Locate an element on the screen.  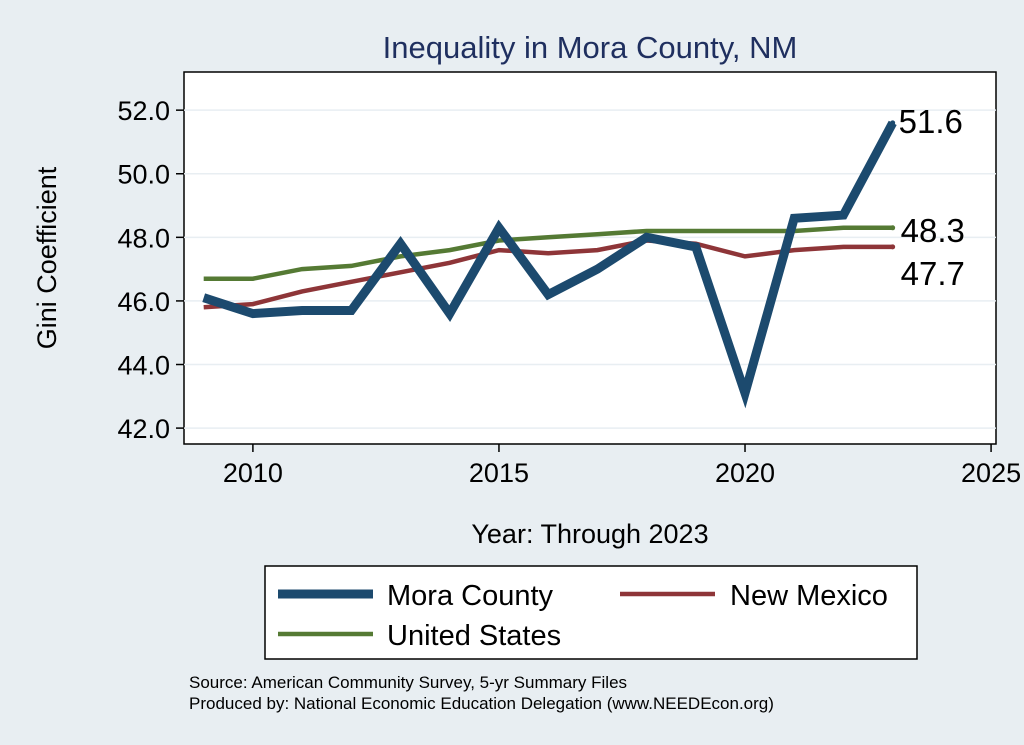
endpoint-marker-united-states is located at coordinates (893, 228).